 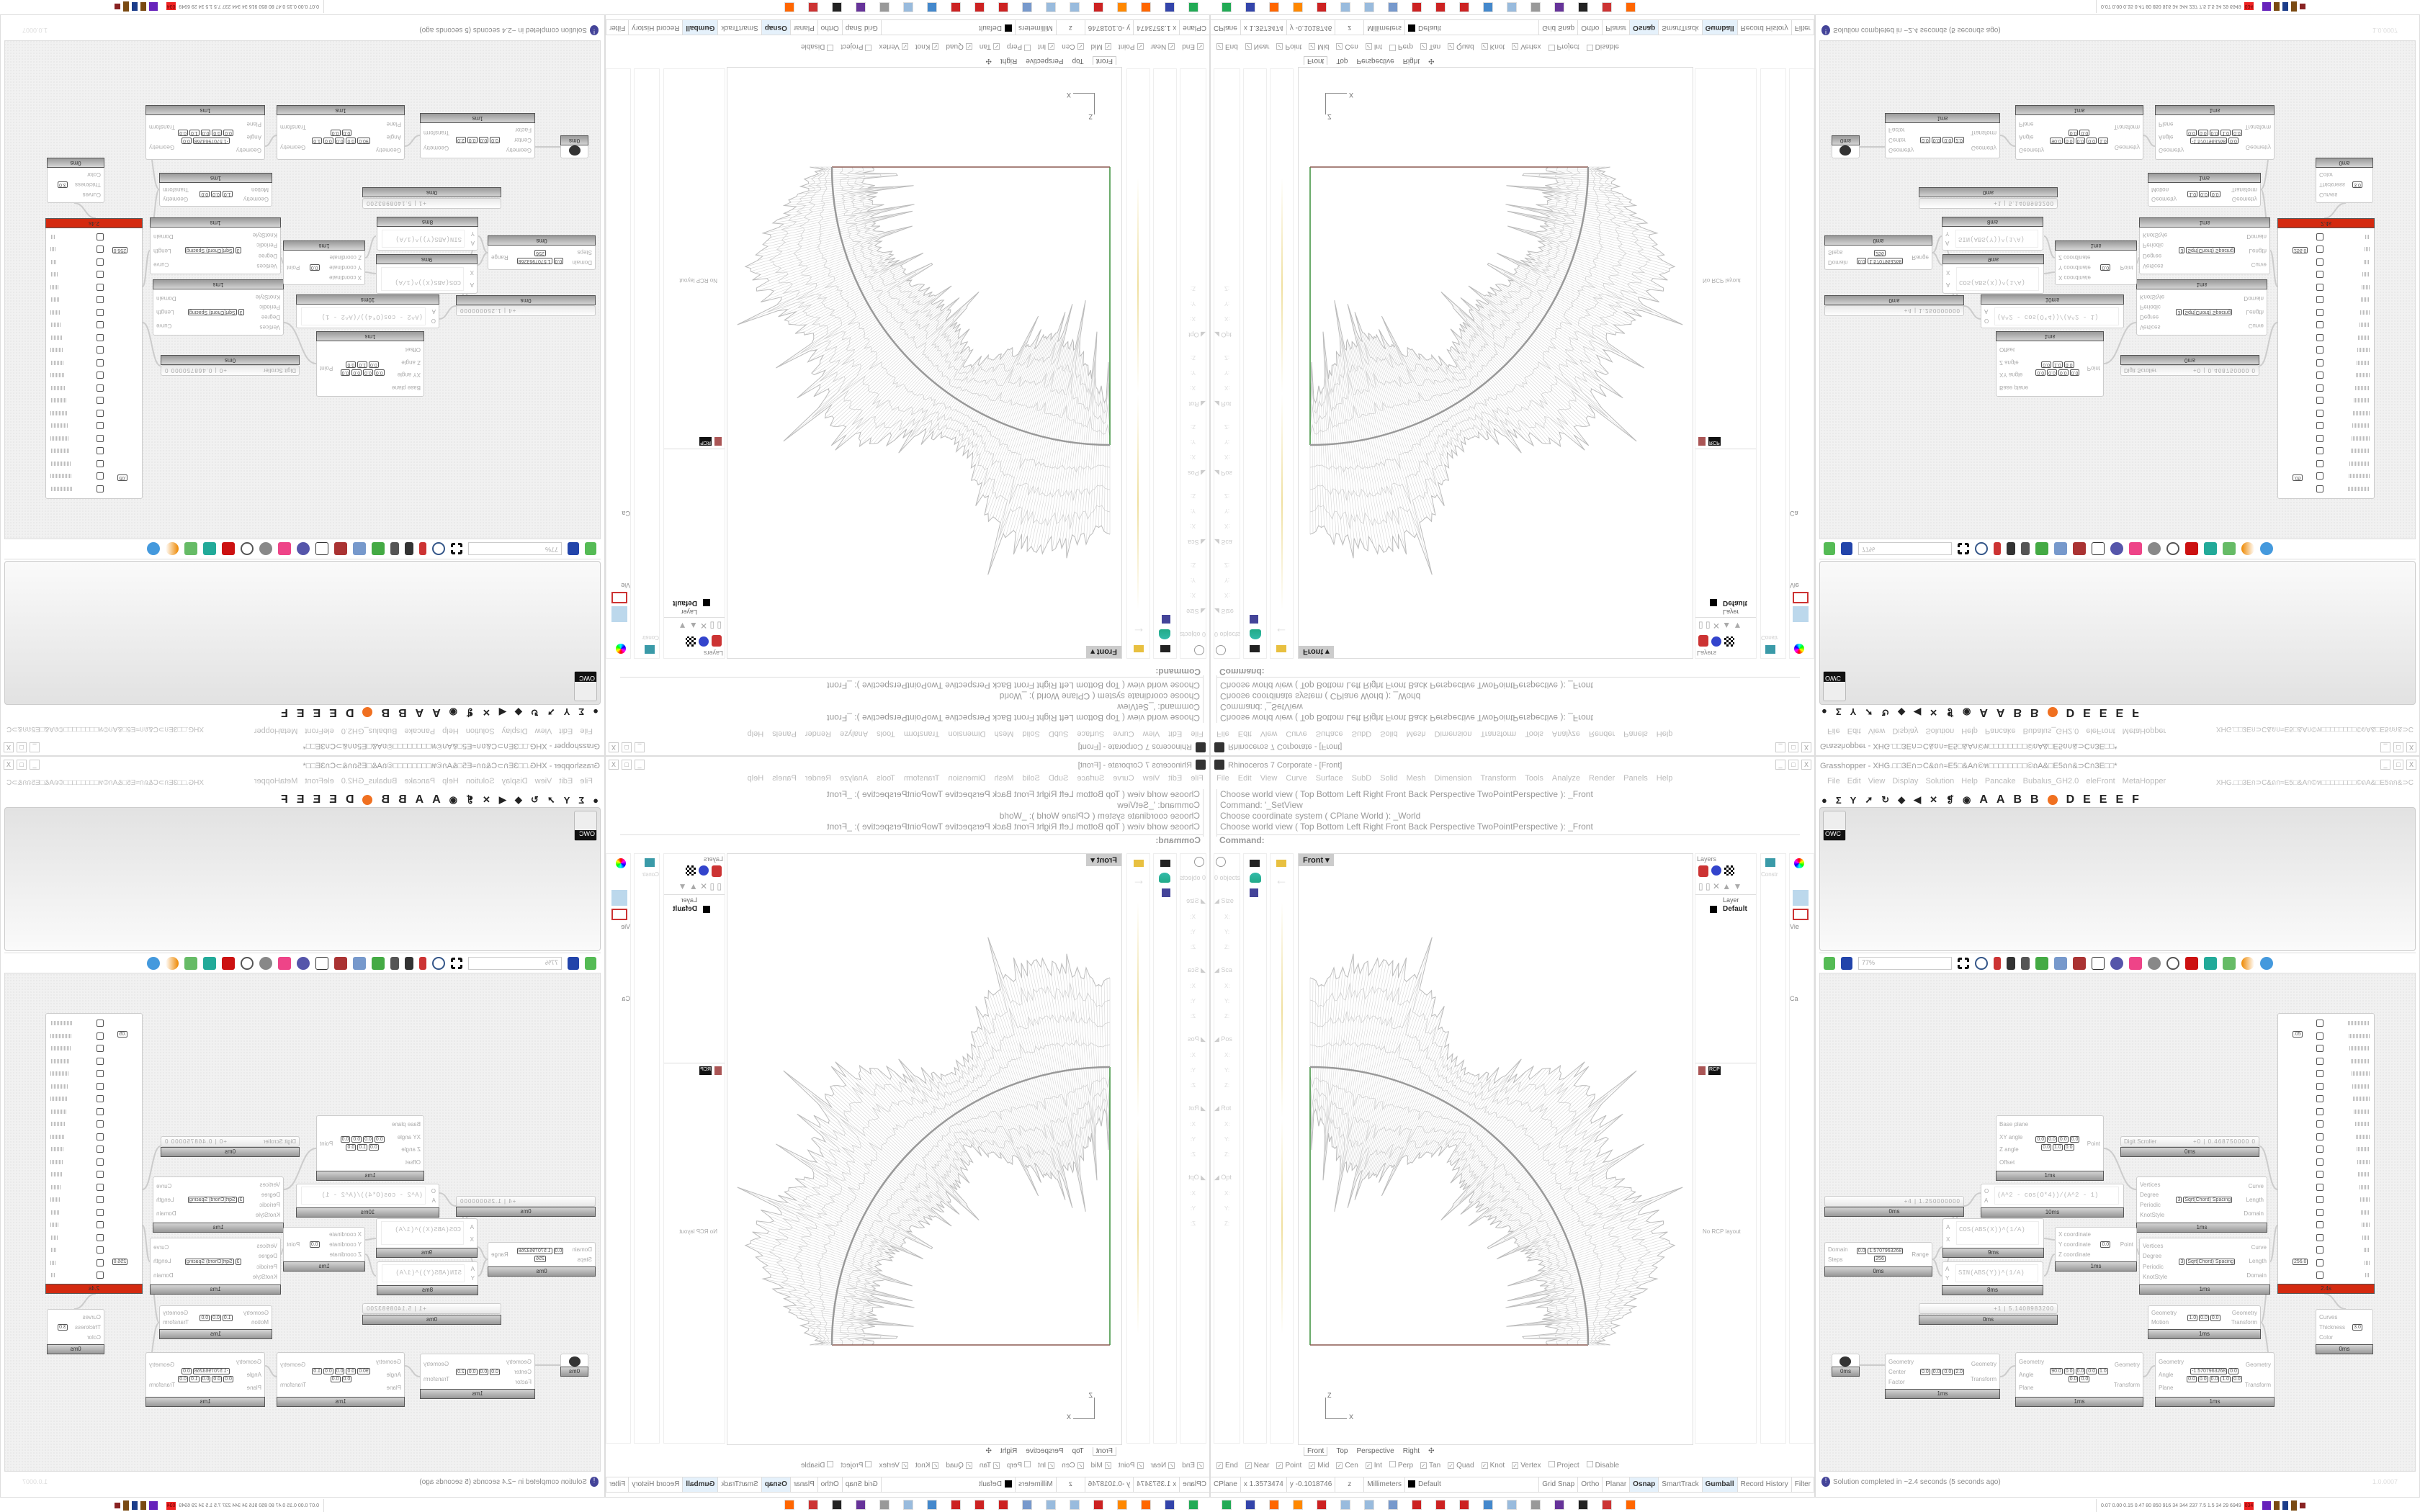 I want to click on add-viewport-icon: ✣, so click(x=988, y=61).